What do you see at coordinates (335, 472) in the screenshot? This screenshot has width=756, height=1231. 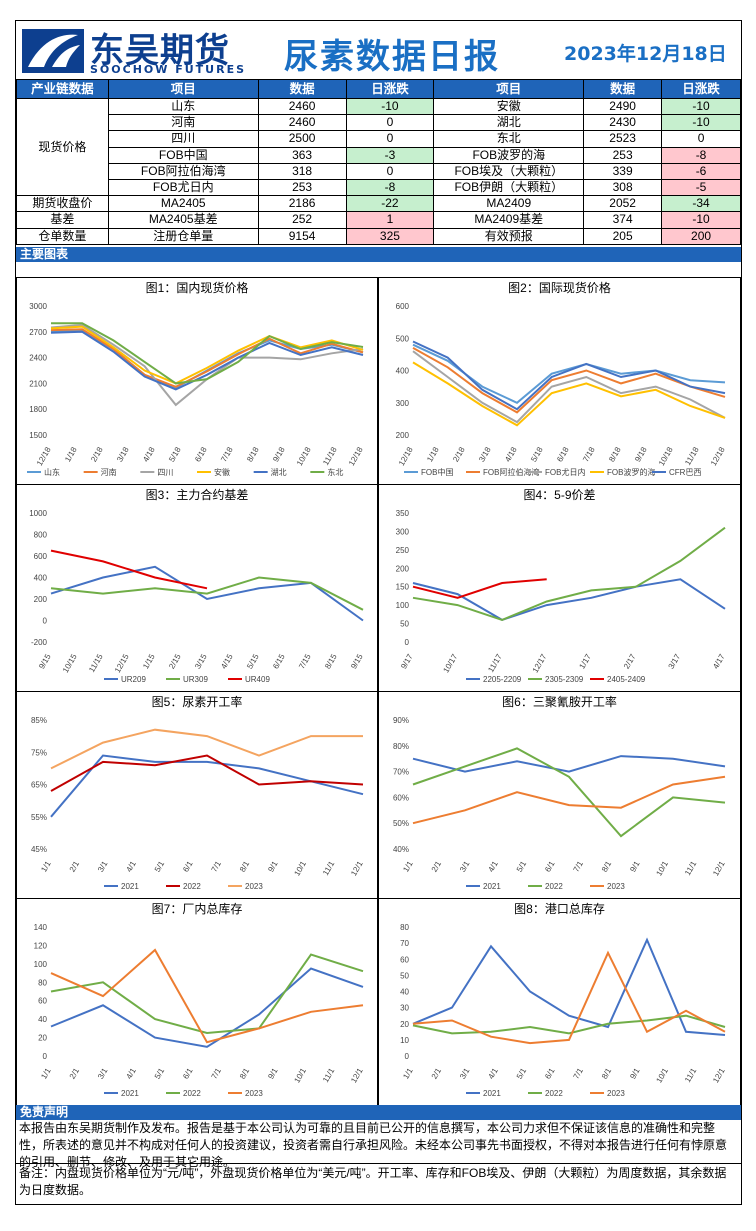 I see `legend-label: 东北` at bounding box center [335, 472].